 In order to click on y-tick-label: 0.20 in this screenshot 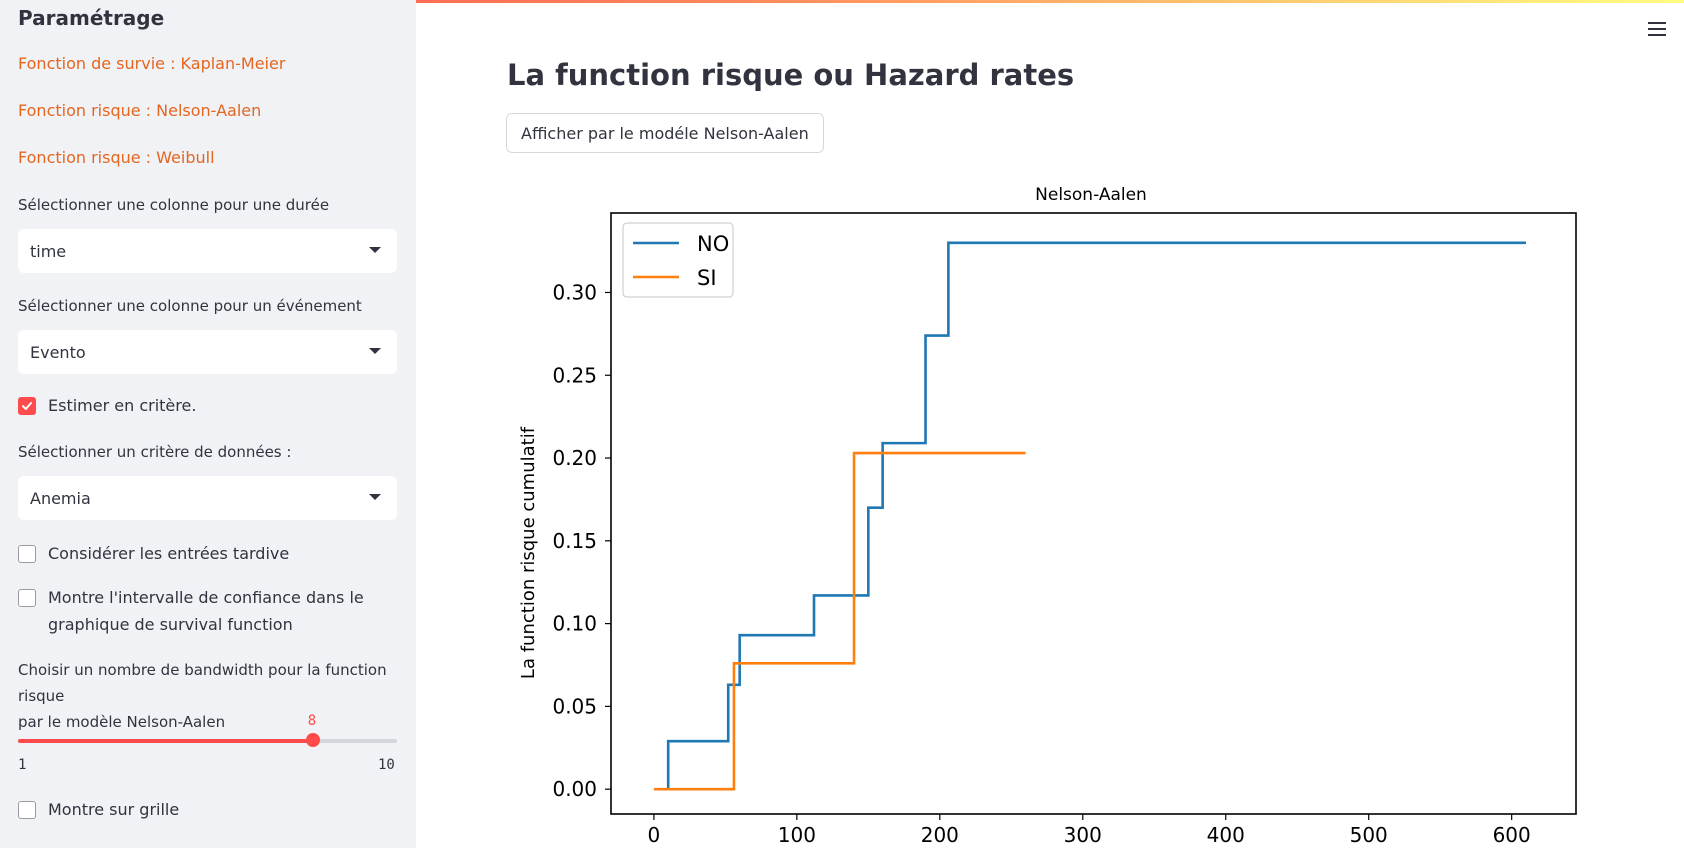, I will do `click(574, 458)`.